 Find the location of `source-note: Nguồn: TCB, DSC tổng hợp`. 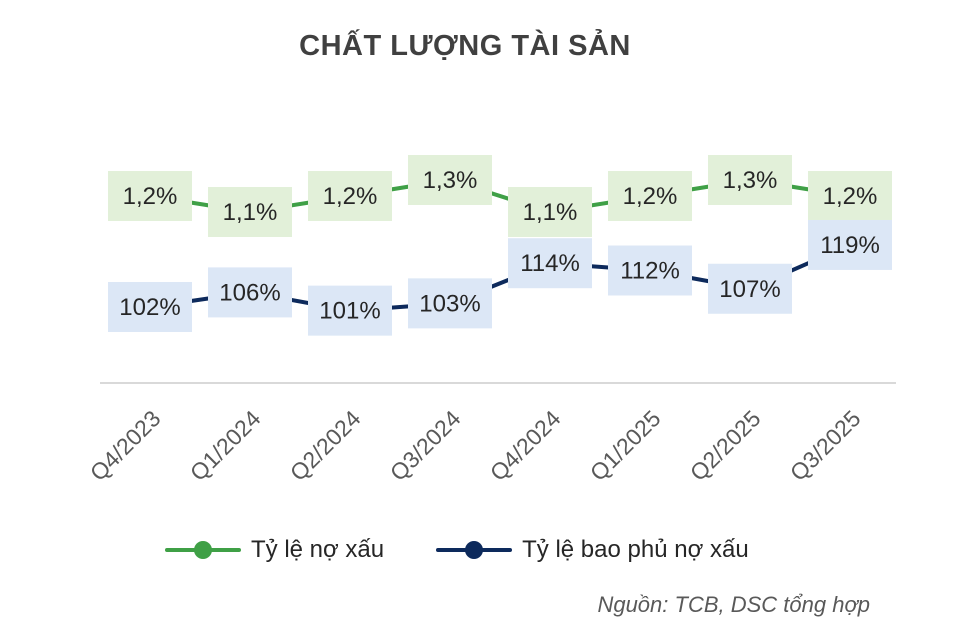

source-note: Nguồn: TCB, DSC tổng hợp is located at coordinates (733, 604).